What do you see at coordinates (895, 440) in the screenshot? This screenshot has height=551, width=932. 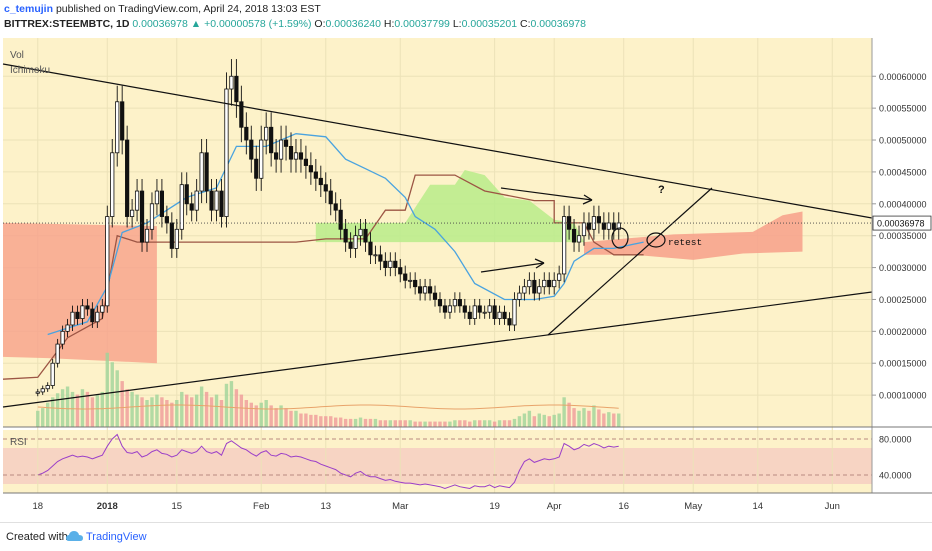 I see `rsi-tick-label: 80.0000` at bounding box center [895, 440].